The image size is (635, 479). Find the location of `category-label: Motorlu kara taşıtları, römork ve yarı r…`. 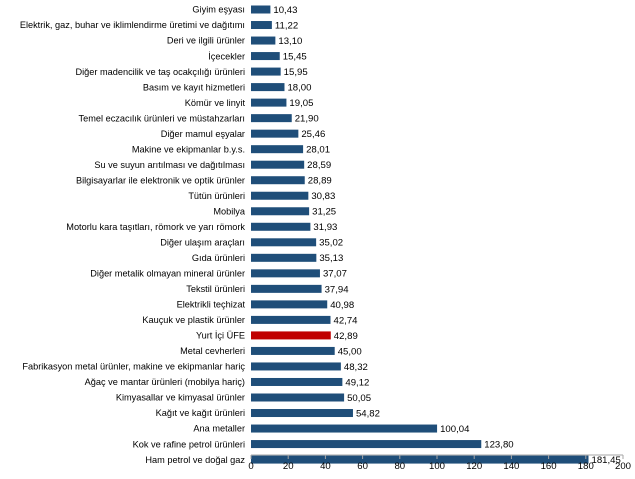

category-label: Motorlu kara taşıtları, römork ve yarı r… is located at coordinates (155, 227).